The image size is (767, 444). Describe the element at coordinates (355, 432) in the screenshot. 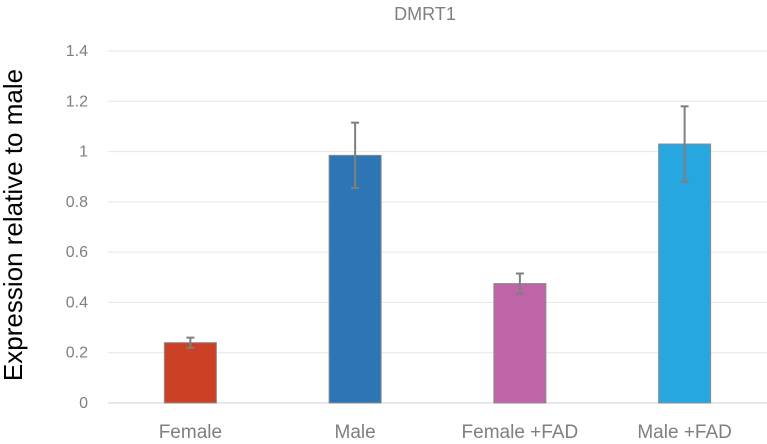

I see `x-category-label: Male` at that location.